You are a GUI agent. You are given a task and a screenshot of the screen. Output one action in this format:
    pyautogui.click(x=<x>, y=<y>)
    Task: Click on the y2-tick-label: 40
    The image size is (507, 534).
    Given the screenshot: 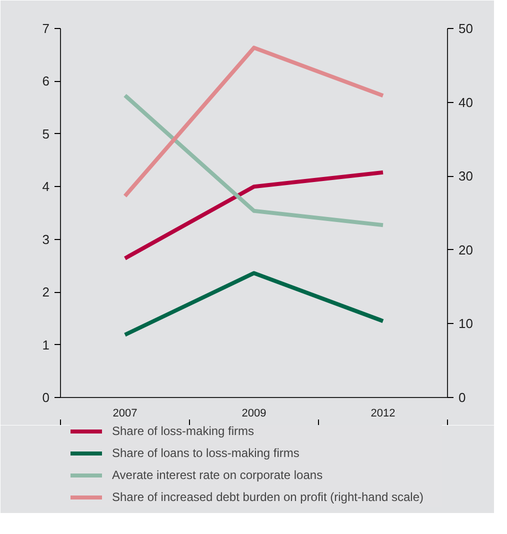 What is the action you would take?
    pyautogui.click(x=465, y=102)
    